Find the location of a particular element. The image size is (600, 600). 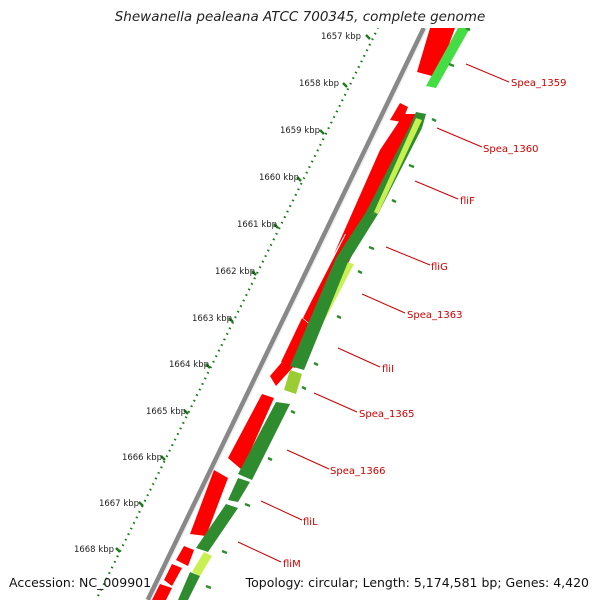

tick-label: 1668 kbp is located at coordinates (94, 550).